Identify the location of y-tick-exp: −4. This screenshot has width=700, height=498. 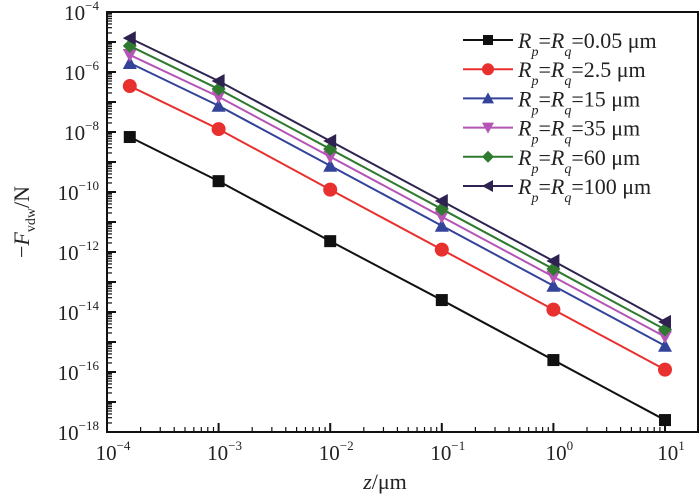
(92, 6).